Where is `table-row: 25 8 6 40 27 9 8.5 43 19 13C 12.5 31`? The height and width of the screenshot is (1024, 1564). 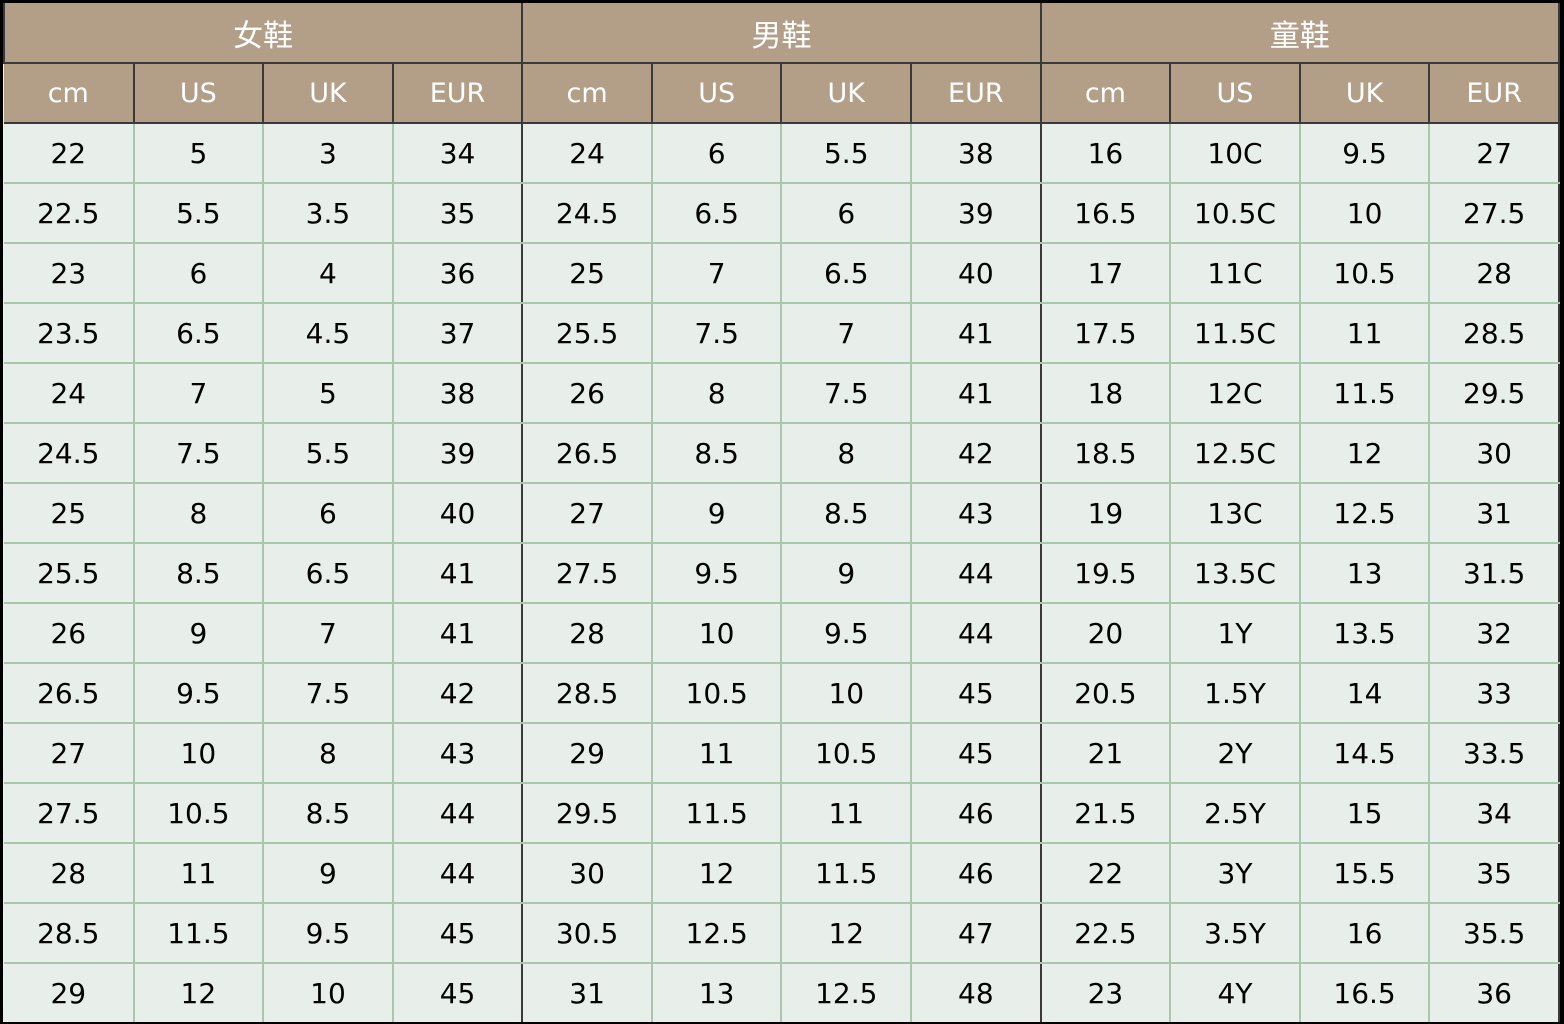 table-row: 25 8 6 40 27 9 8.5 43 19 13C 12.5 31 is located at coordinates (782, 513).